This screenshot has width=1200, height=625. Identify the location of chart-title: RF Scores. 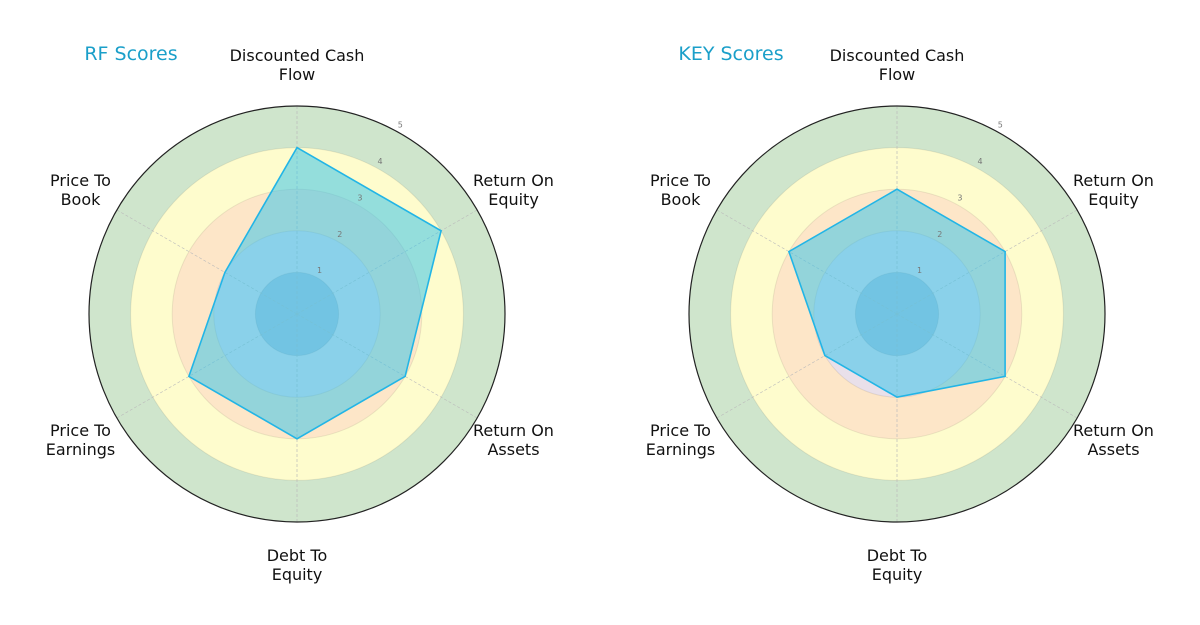
(130, 54).